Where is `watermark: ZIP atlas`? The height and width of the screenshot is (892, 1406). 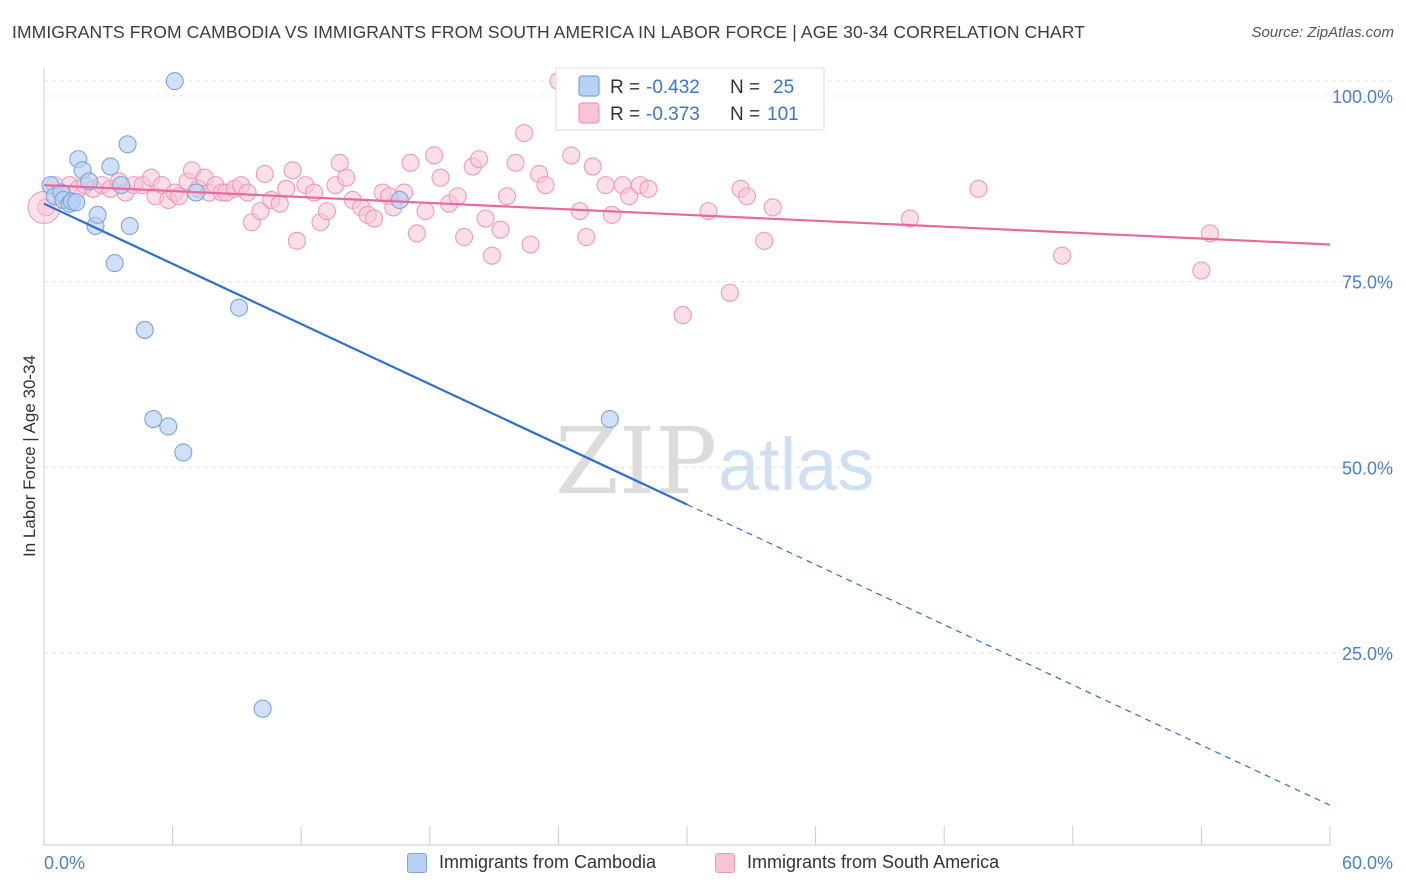 watermark: ZIP atlas is located at coordinates (714, 461).